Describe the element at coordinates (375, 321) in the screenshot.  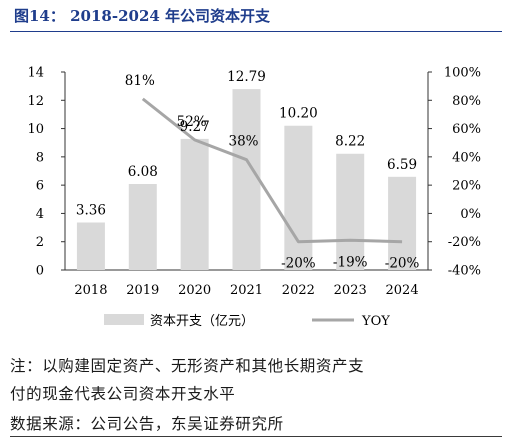
I see `legend-label-yoy: YOY` at that location.